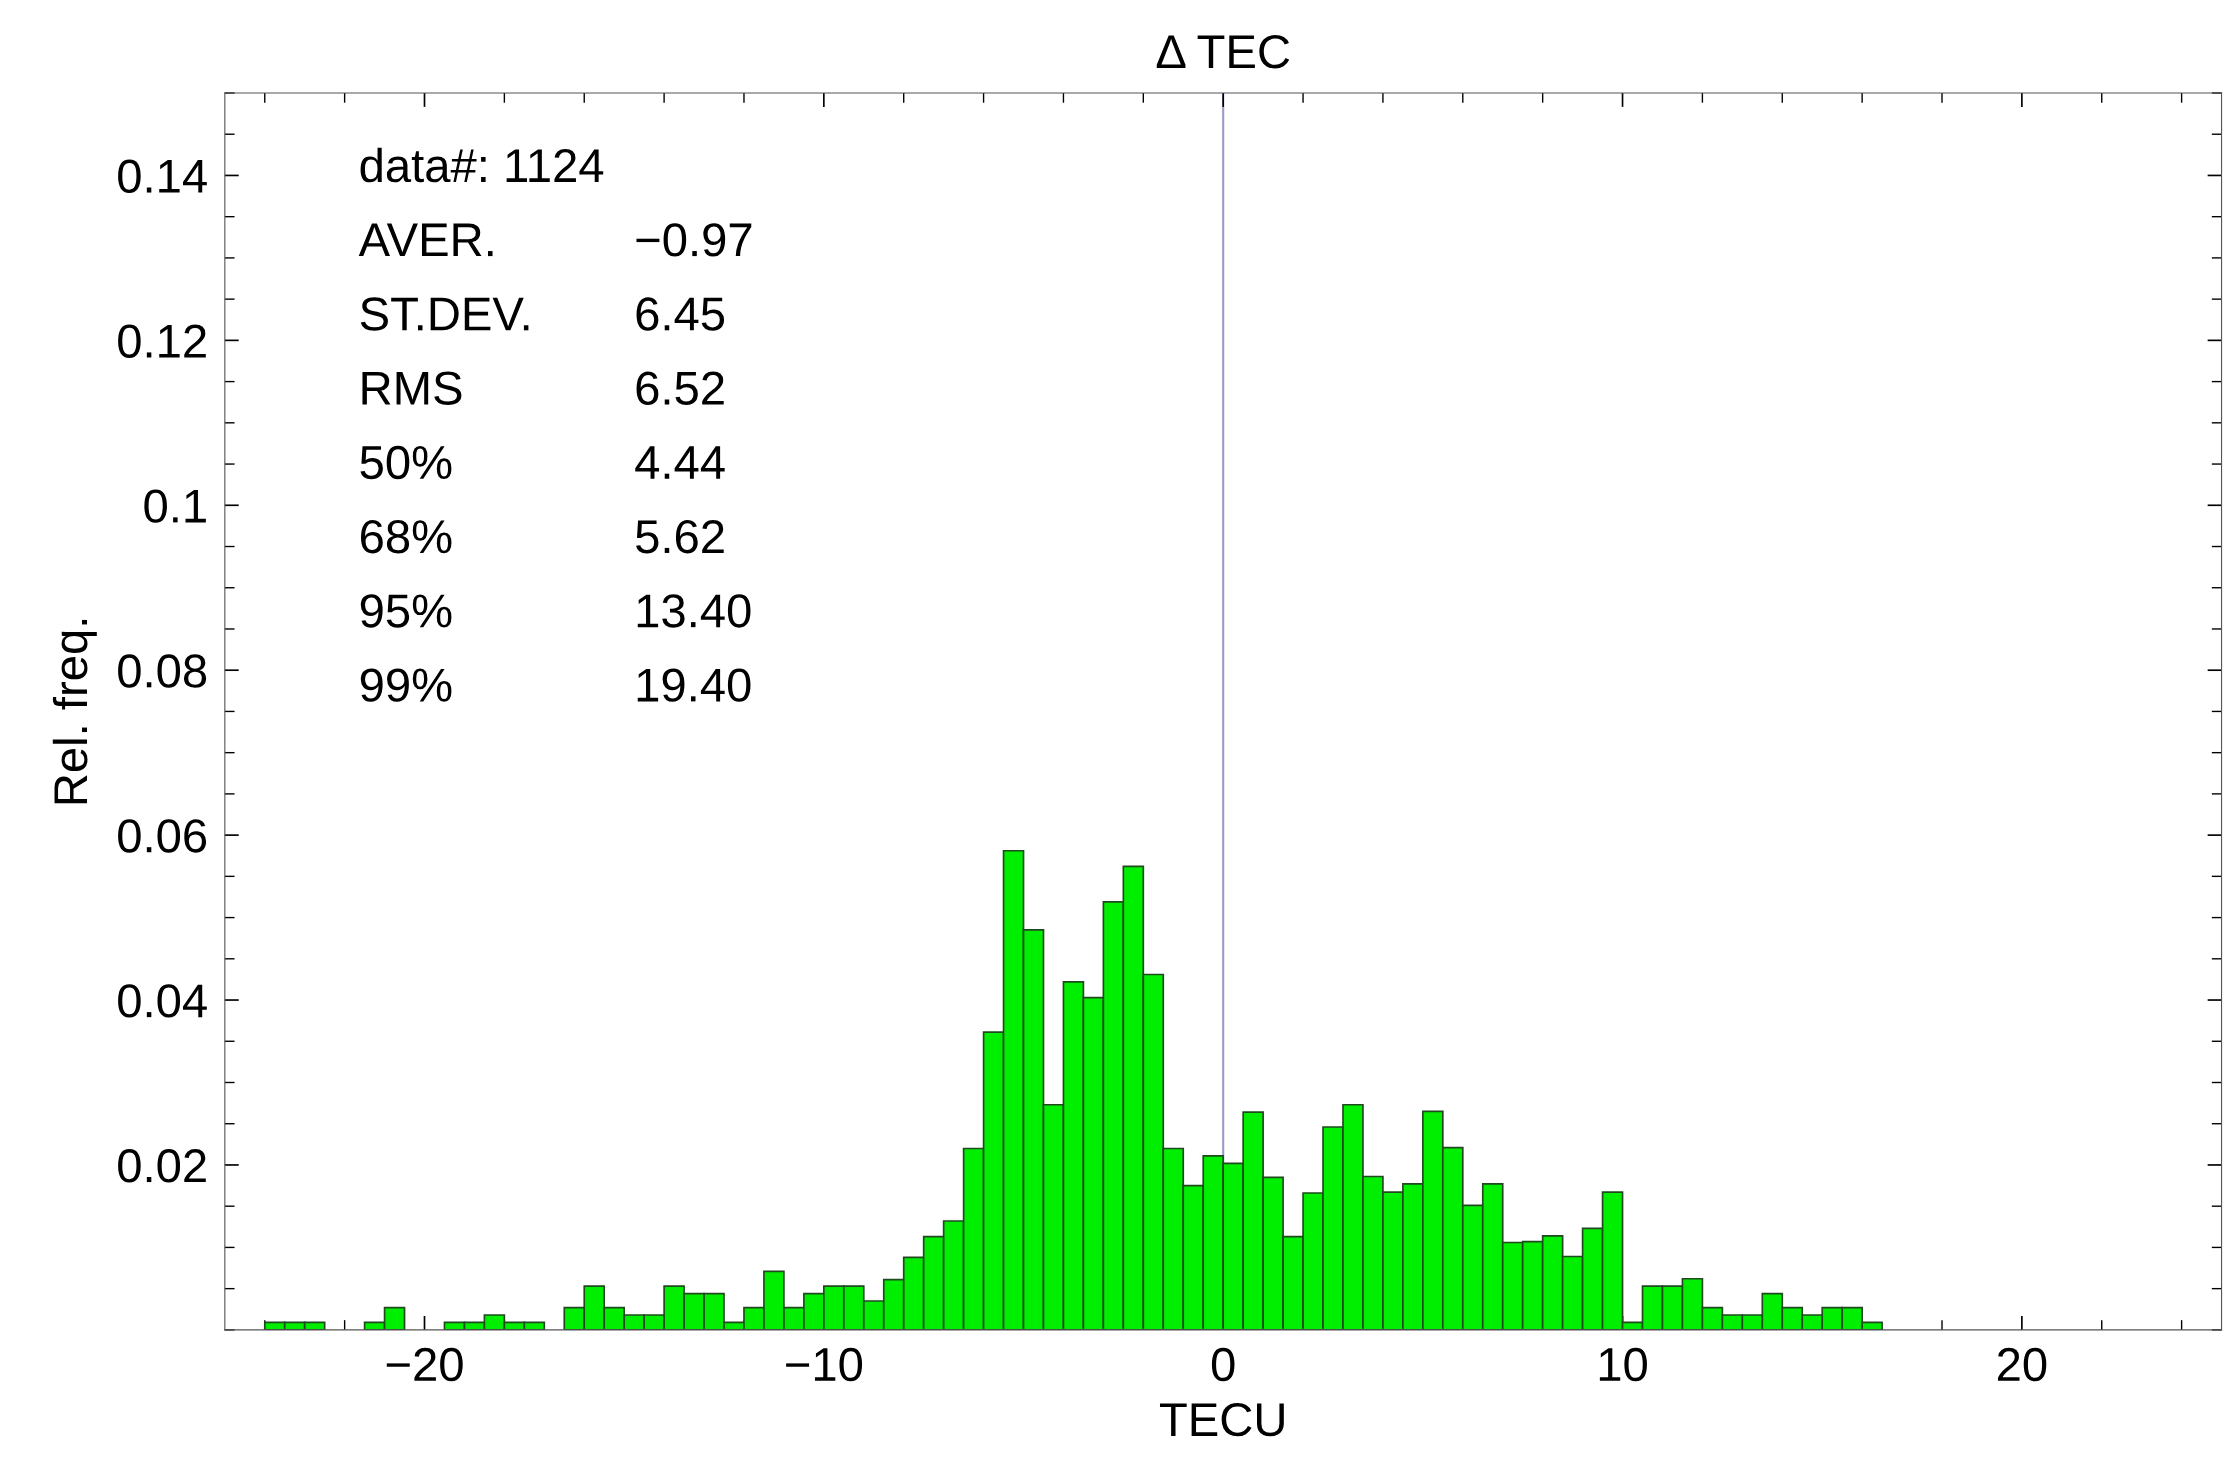  Describe the element at coordinates (444, 314) in the screenshot. I see `annotation: ST.DEV.` at that location.